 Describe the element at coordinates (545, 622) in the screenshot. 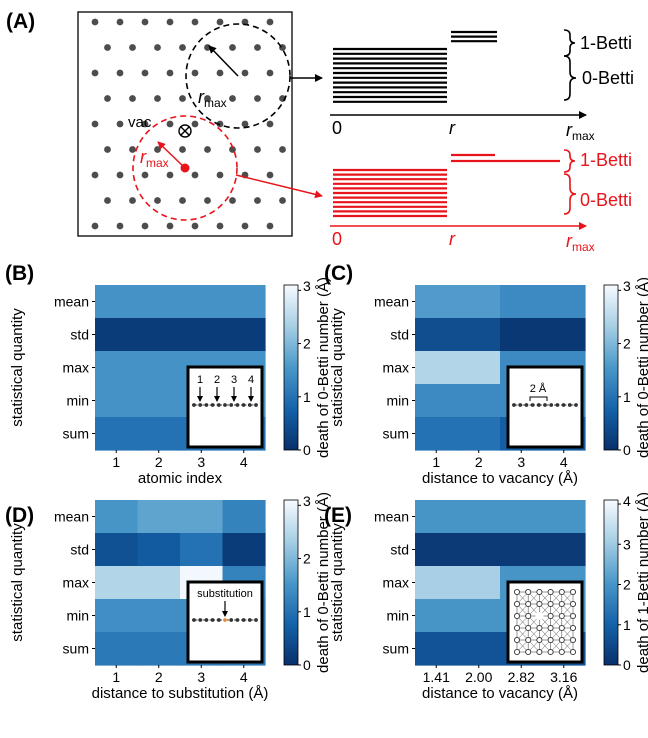

I see `inset` at that location.